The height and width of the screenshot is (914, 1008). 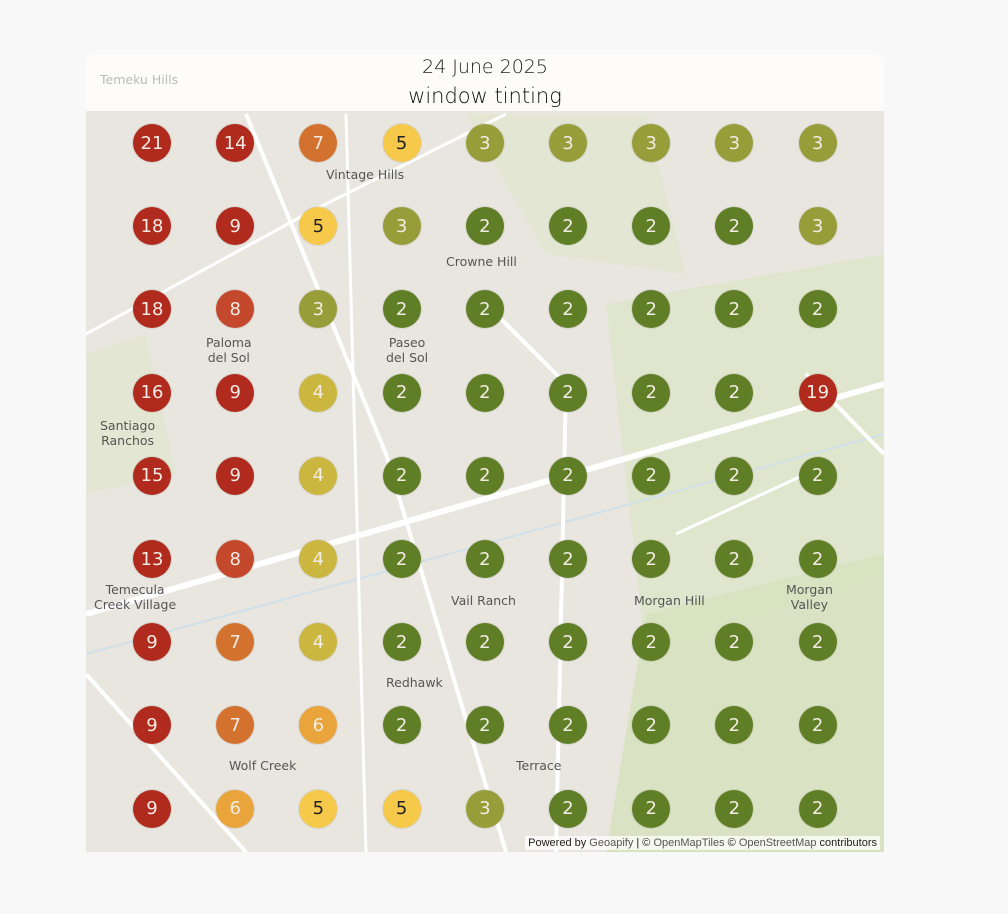 I want to click on place-label: Paloma del Sol, so click(x=229, y=350).